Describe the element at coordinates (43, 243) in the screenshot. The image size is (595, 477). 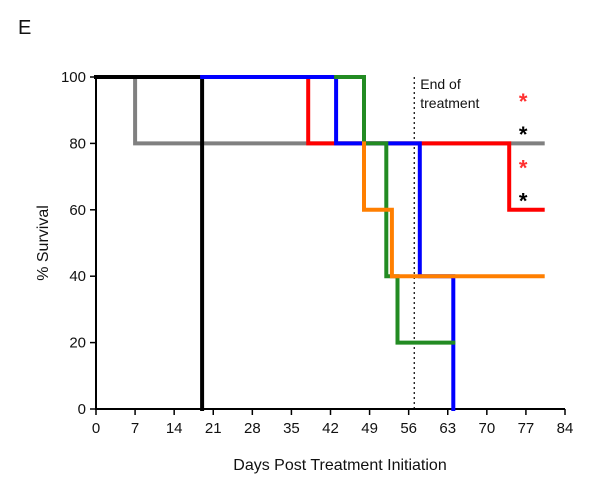
I see `y-axis-title: % Survival` at that location.